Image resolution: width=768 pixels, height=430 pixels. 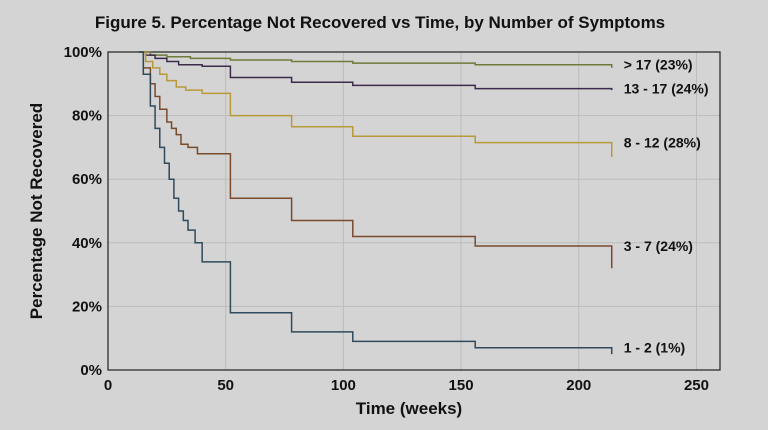 I want to click on series-label-0: > 17 (23%), so click(x=658, y=65).